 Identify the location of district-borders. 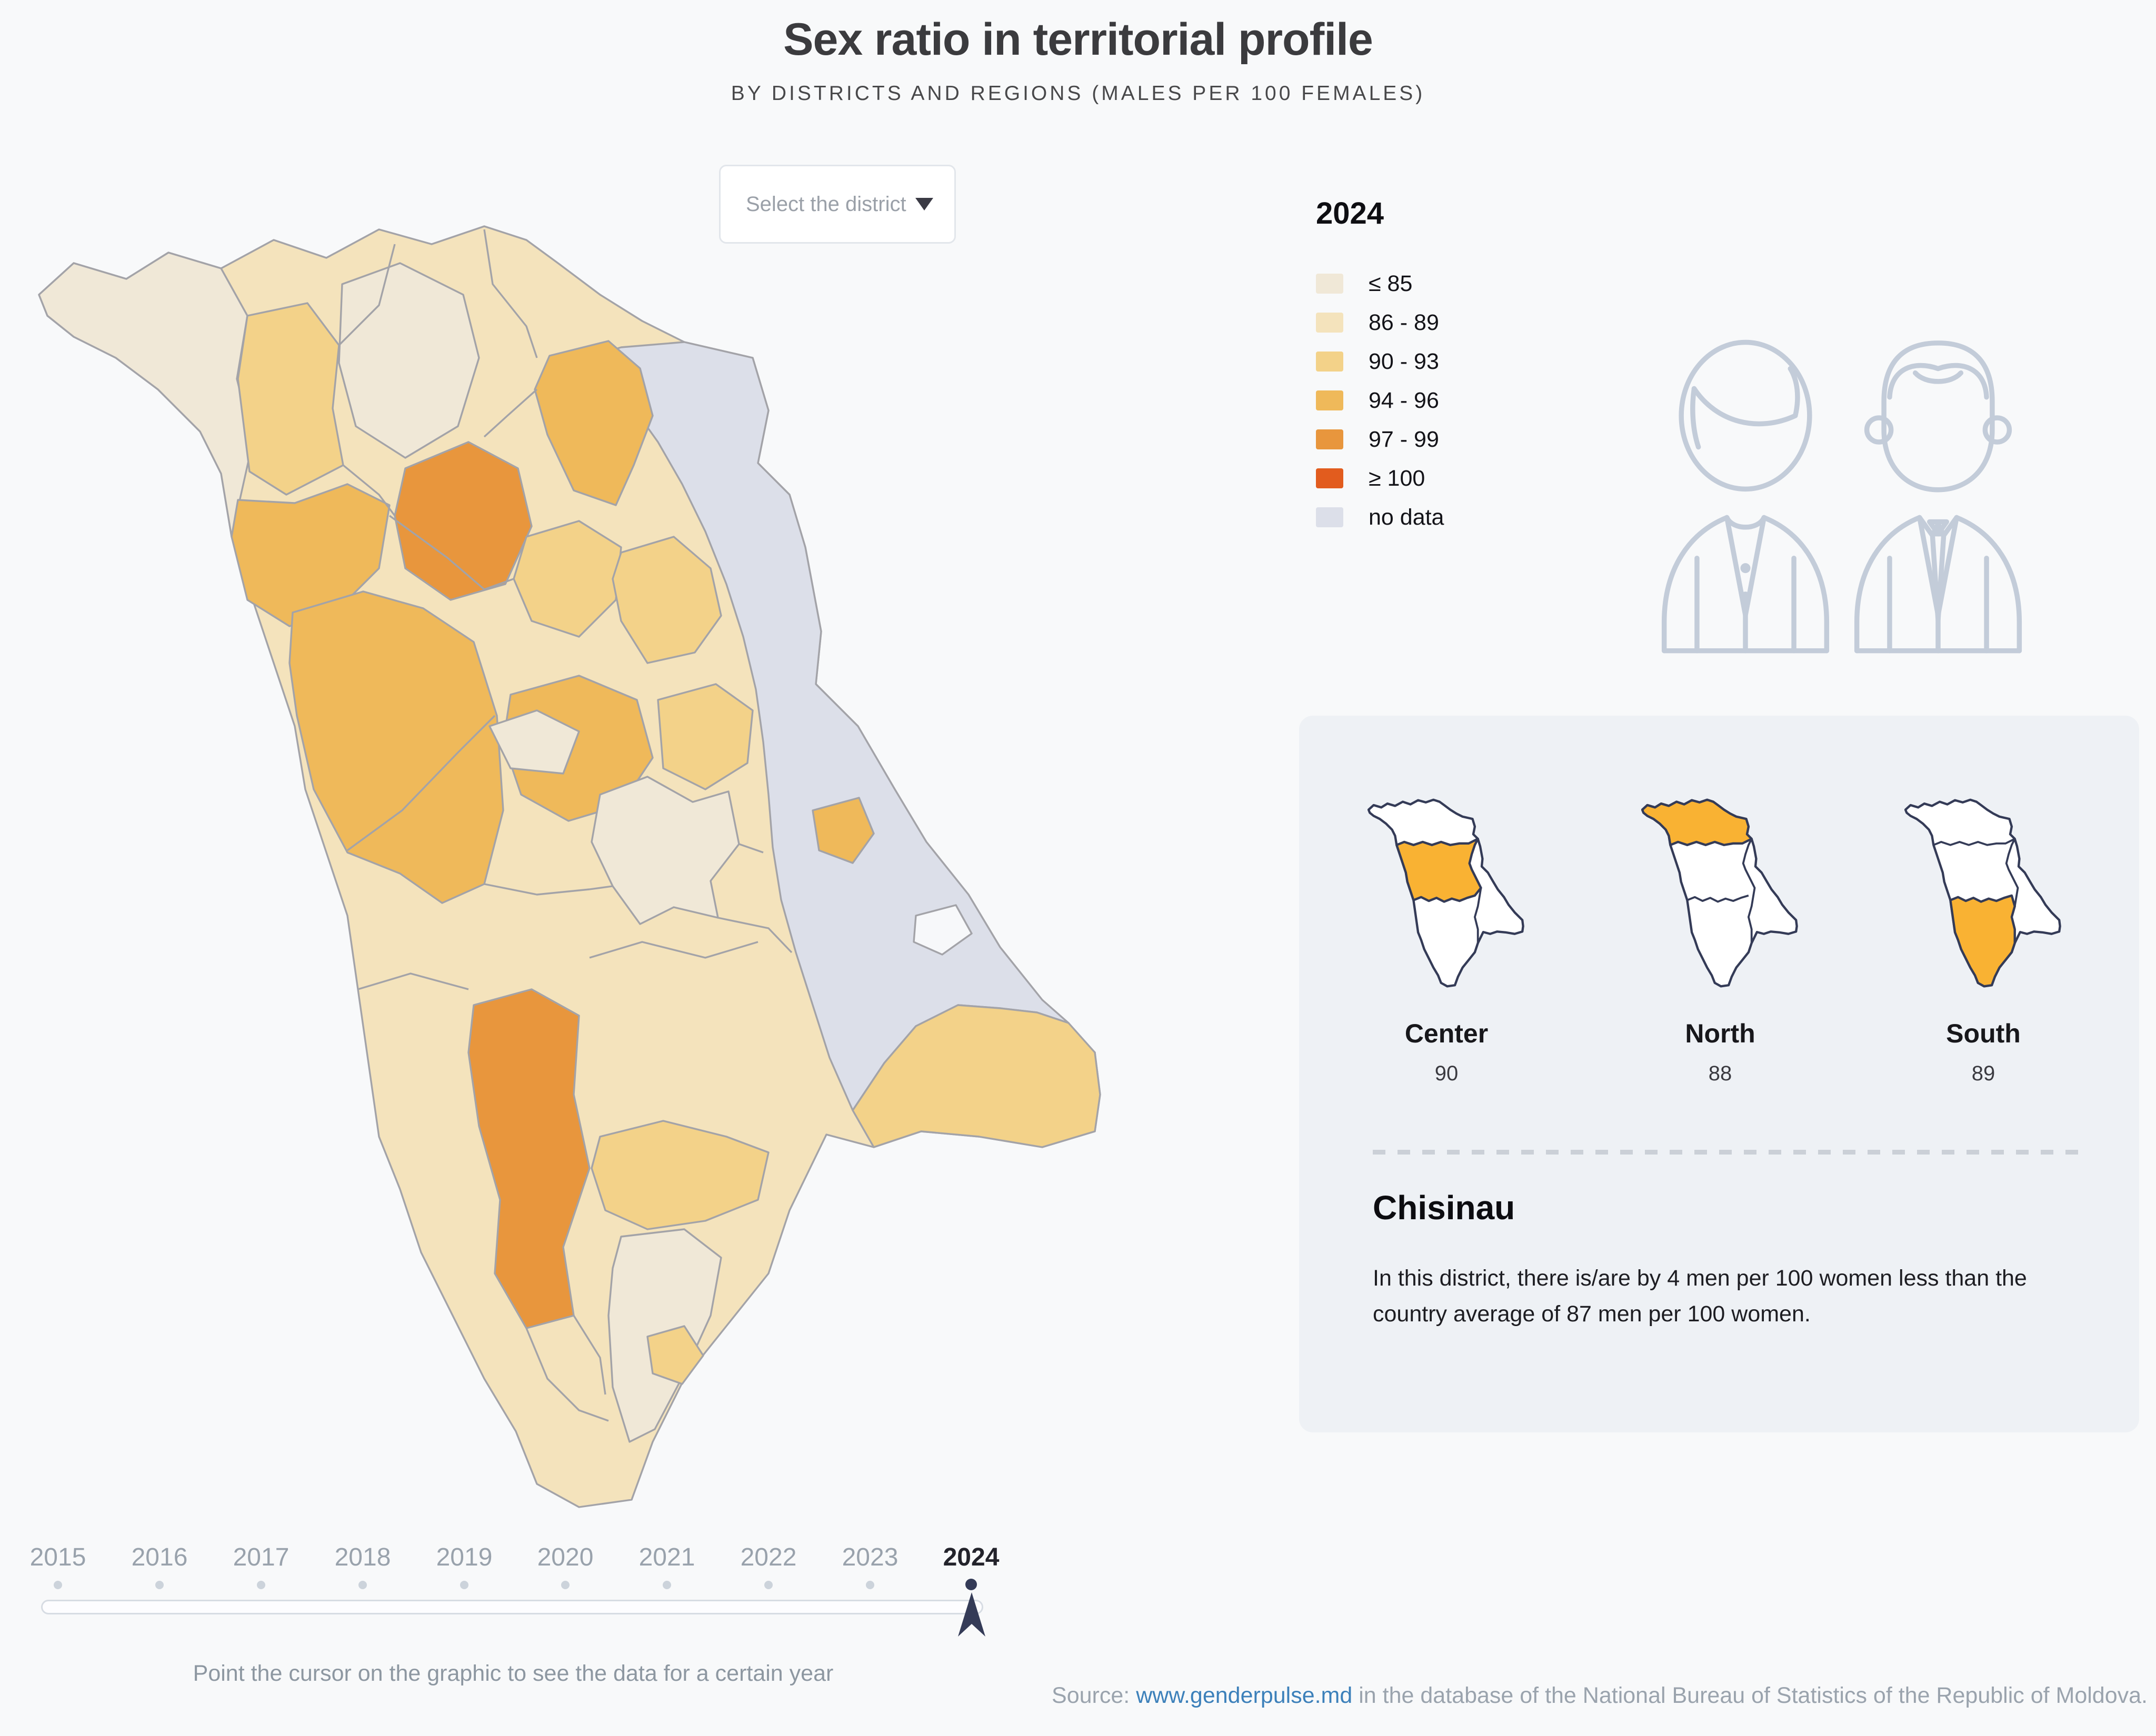
(565, 825).